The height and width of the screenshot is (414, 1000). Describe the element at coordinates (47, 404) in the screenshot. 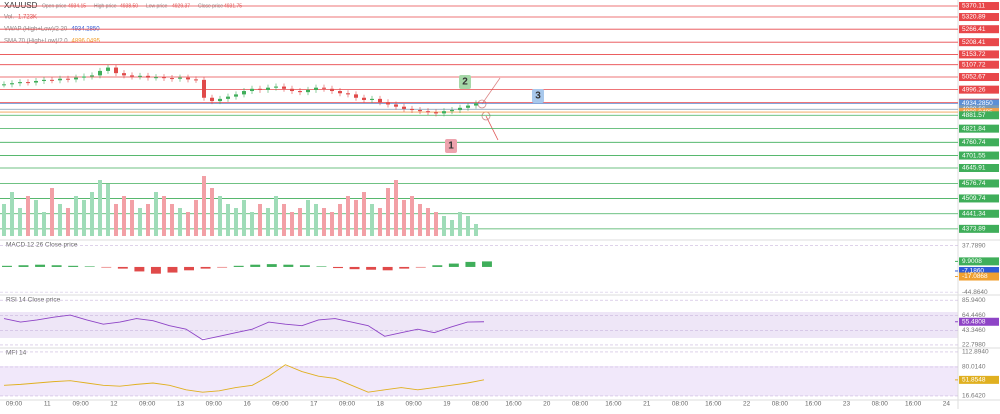

I see `time-label: 11` at that location.